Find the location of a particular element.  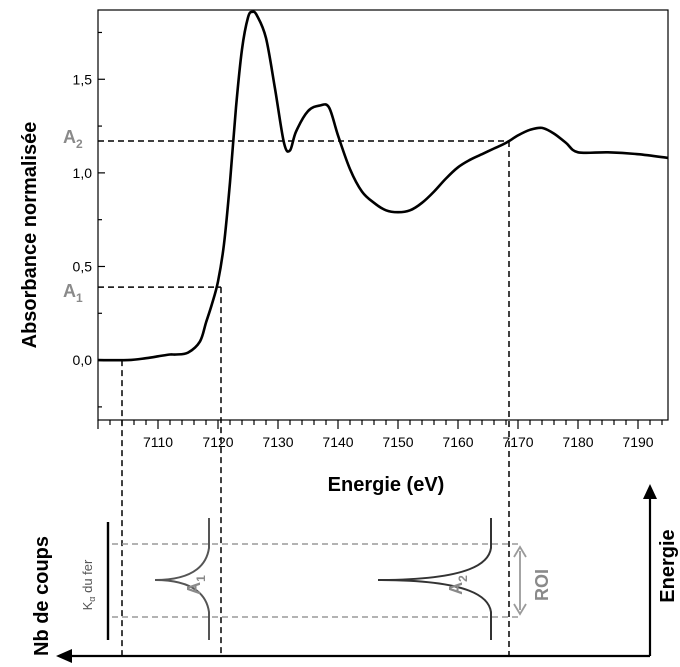

x-tick-label: 7110 is located at coordinates (158, 442).